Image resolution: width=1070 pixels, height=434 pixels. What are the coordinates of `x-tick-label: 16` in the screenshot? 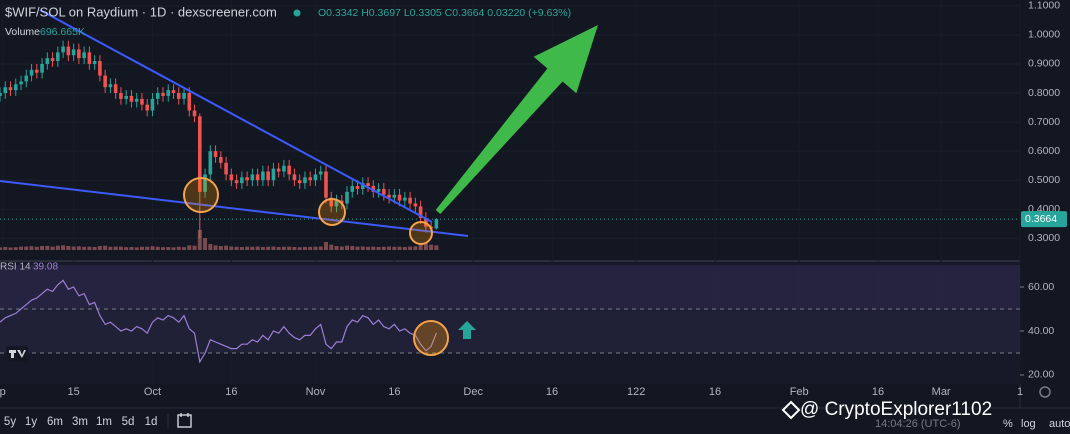 It's located at (878, 392).